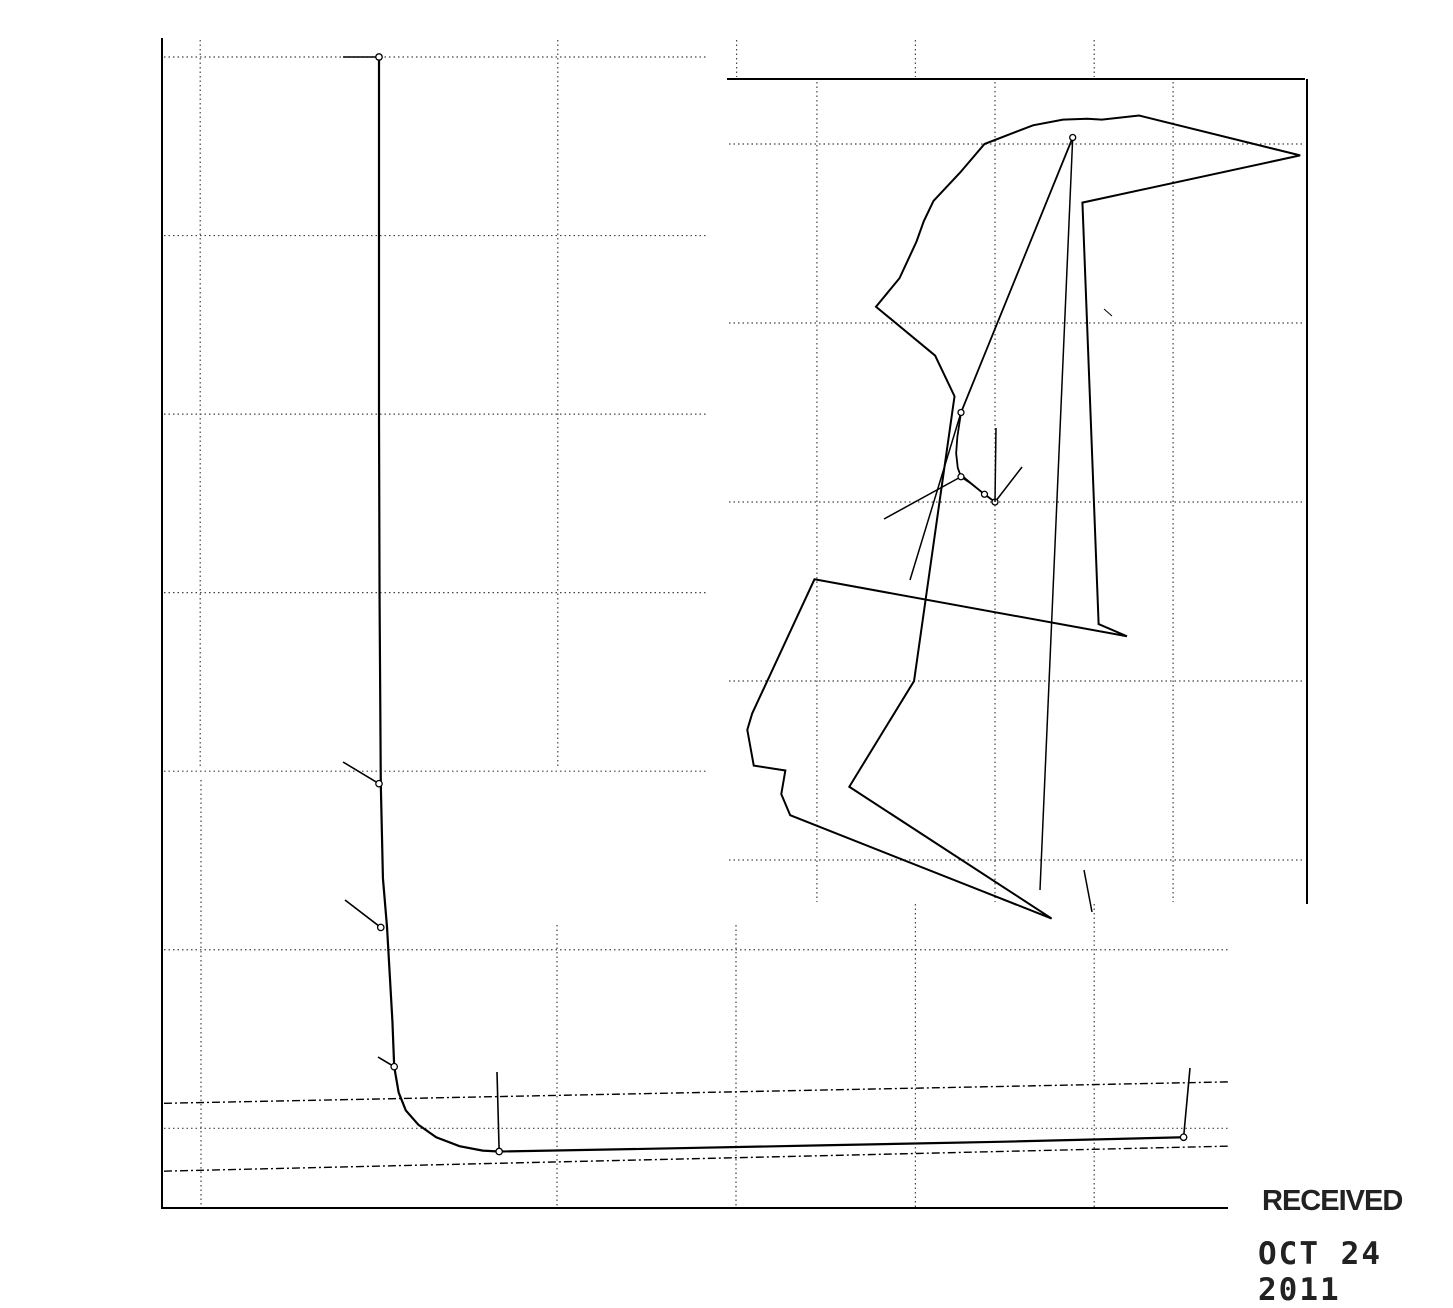  What do you see at coordinates (1108, 312) in the screenshot?
I see `leaseline-callout` at bounding box center [1108, 312].